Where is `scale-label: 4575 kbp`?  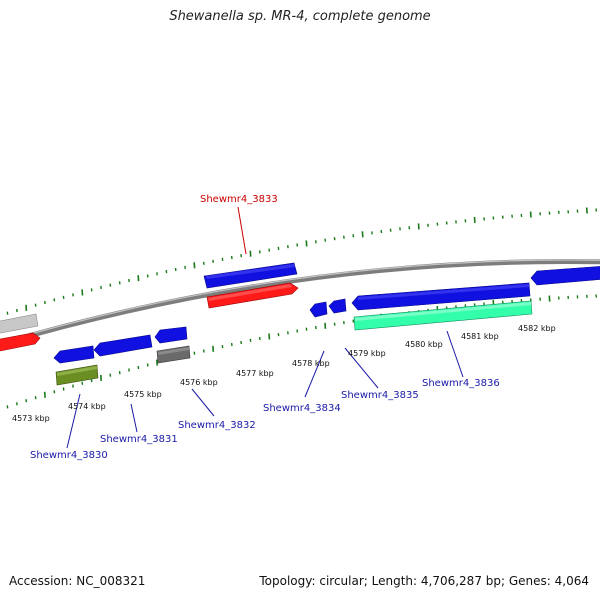 scale-label: 4575 kbp is located at coordinates (143, 394).